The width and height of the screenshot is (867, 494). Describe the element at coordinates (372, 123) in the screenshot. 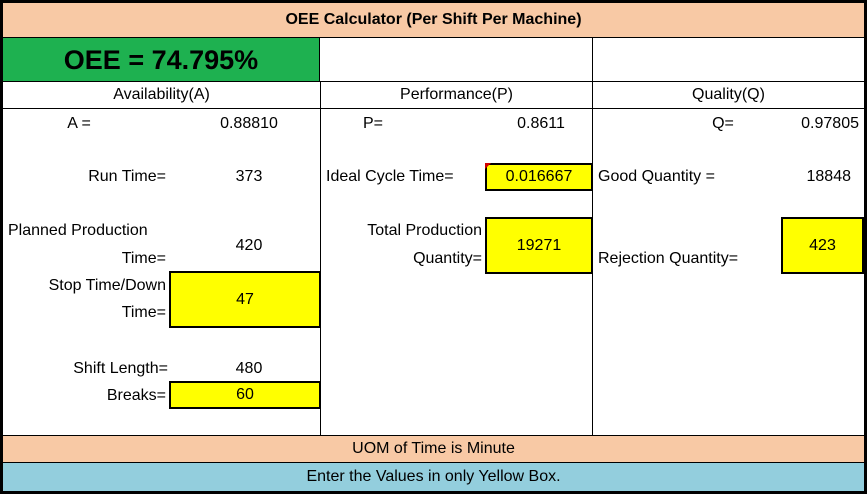

I see `p-label: P=` at that location.